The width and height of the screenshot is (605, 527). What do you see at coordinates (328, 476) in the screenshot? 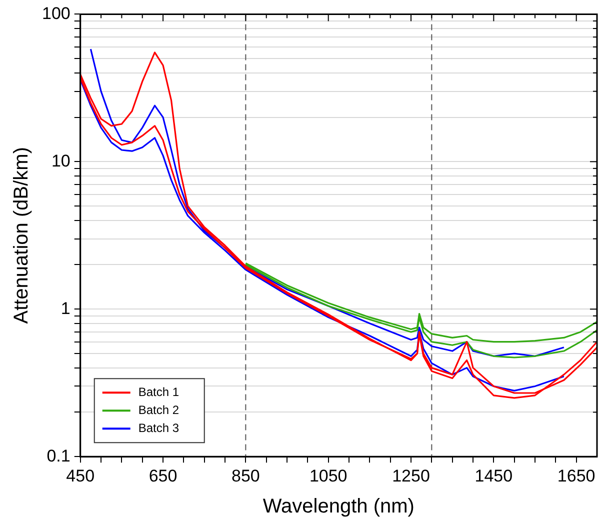
I see `x-tick-label: 1050` at bounding box center [328, 476].